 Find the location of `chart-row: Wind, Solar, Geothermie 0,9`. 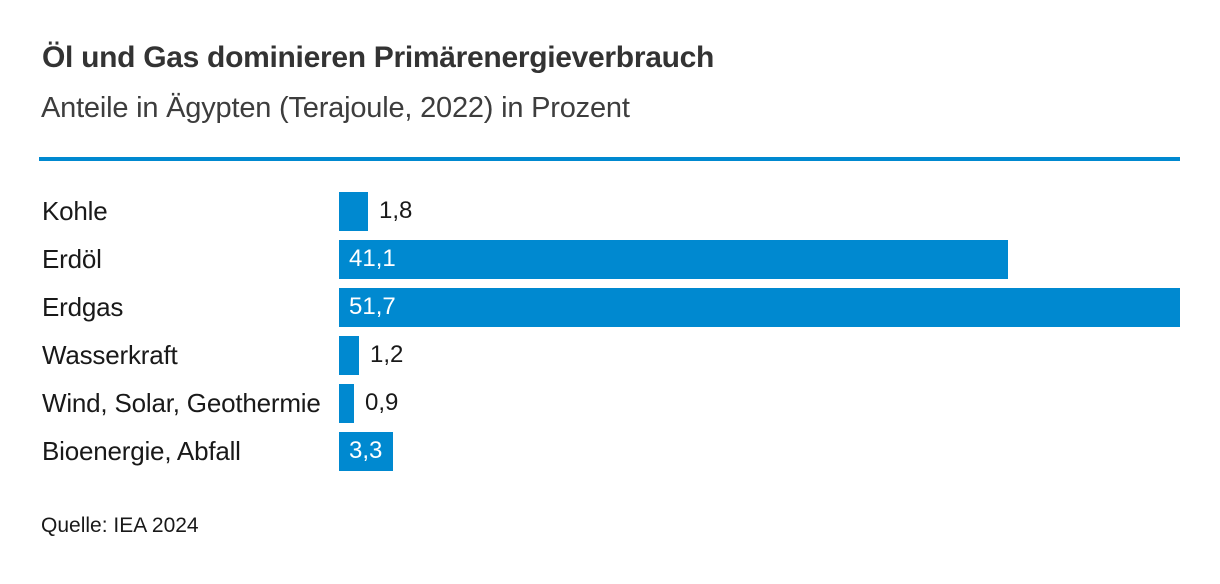

chart-row: Wind, Solar, Geothermie 0,9 is located at coordinates (611, 403).